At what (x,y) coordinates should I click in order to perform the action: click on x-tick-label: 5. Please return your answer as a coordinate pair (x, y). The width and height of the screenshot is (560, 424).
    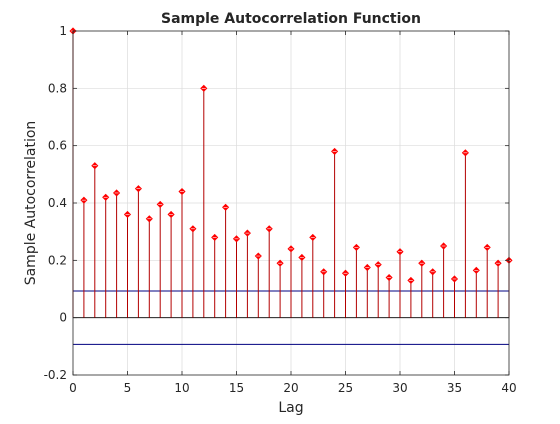
    Looking at the image, I should click on (128, 388).